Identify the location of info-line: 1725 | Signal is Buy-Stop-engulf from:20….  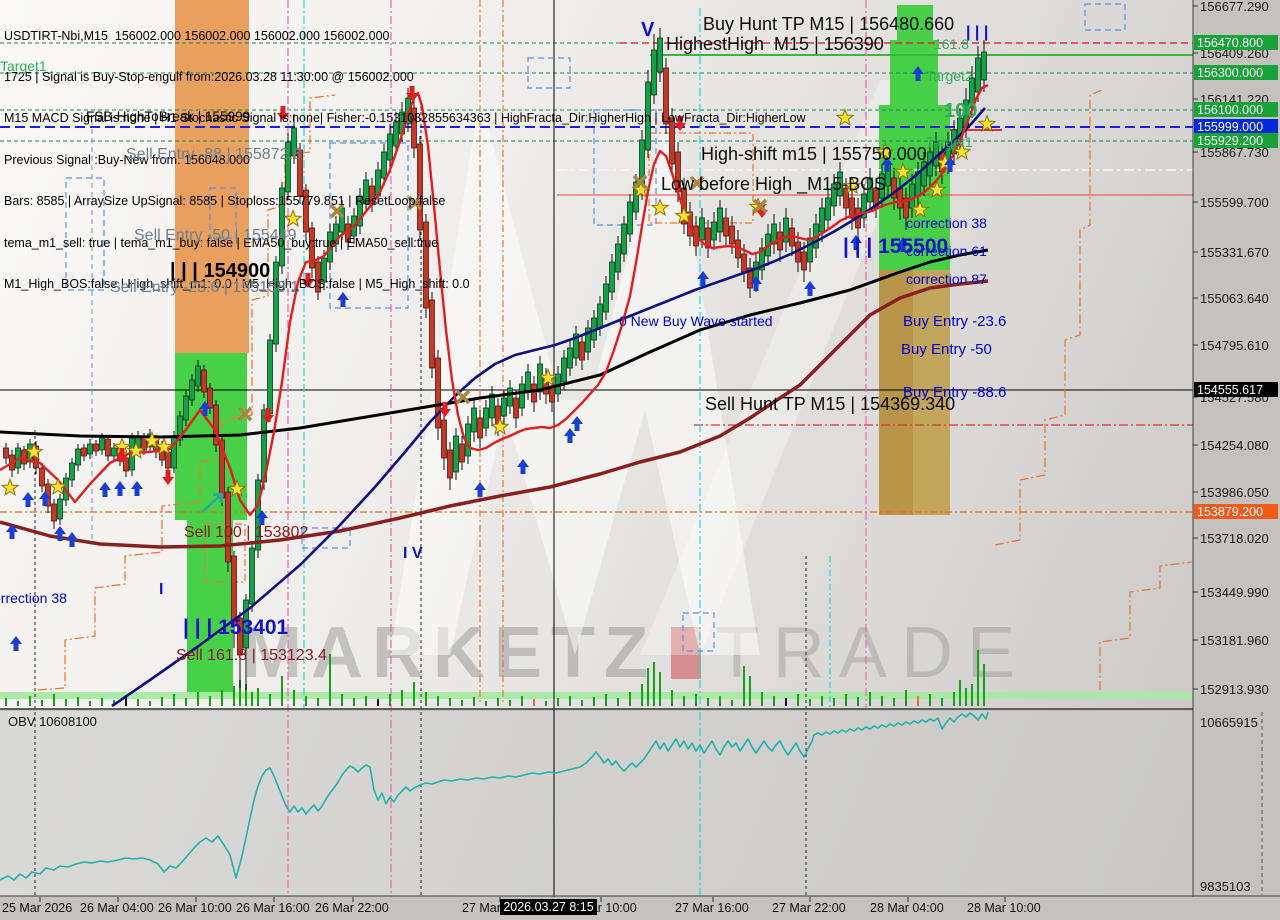
(209, 76).